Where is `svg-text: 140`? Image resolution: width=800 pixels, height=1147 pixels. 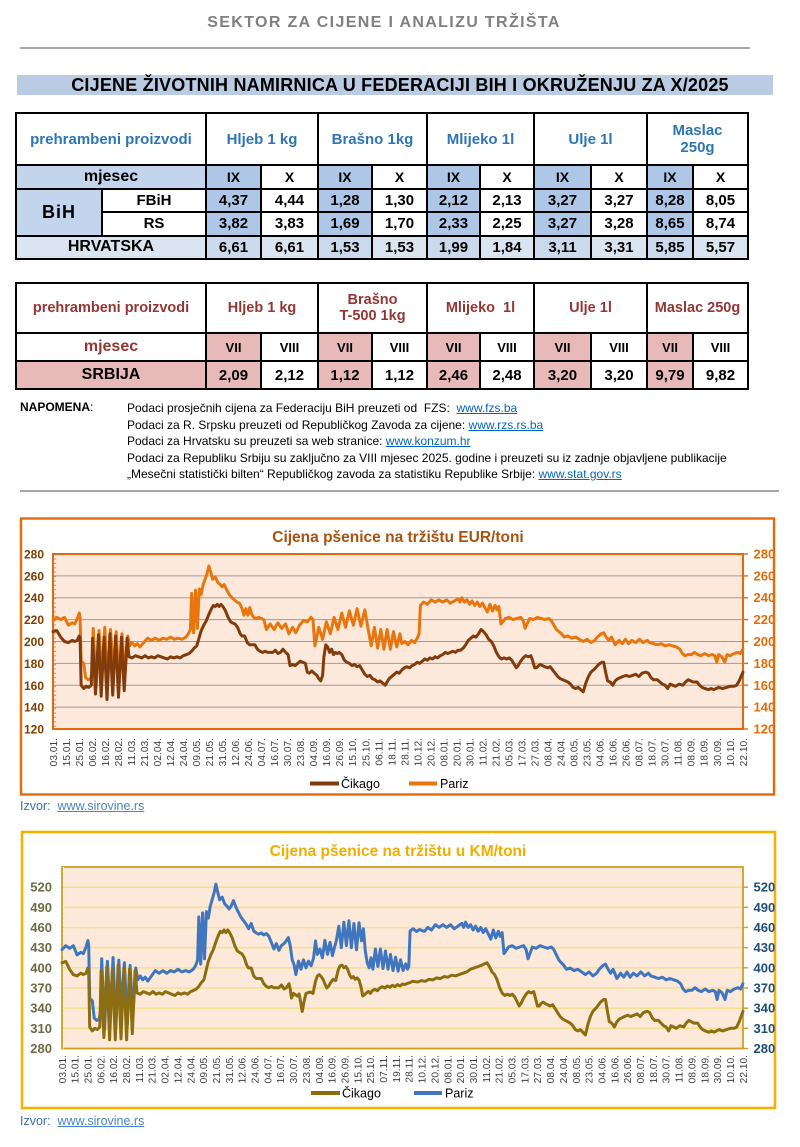
svg-text: 140 is located at coordinates (765, 707).